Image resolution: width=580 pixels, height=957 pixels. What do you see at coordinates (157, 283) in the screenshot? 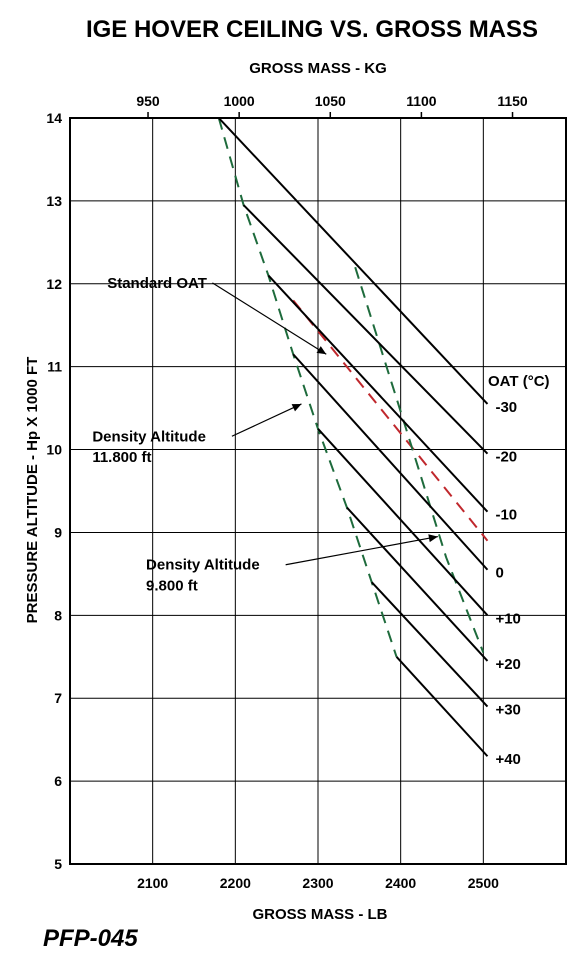
I see `annotation-label: Standard OAT` at bounding box center [157, 283].